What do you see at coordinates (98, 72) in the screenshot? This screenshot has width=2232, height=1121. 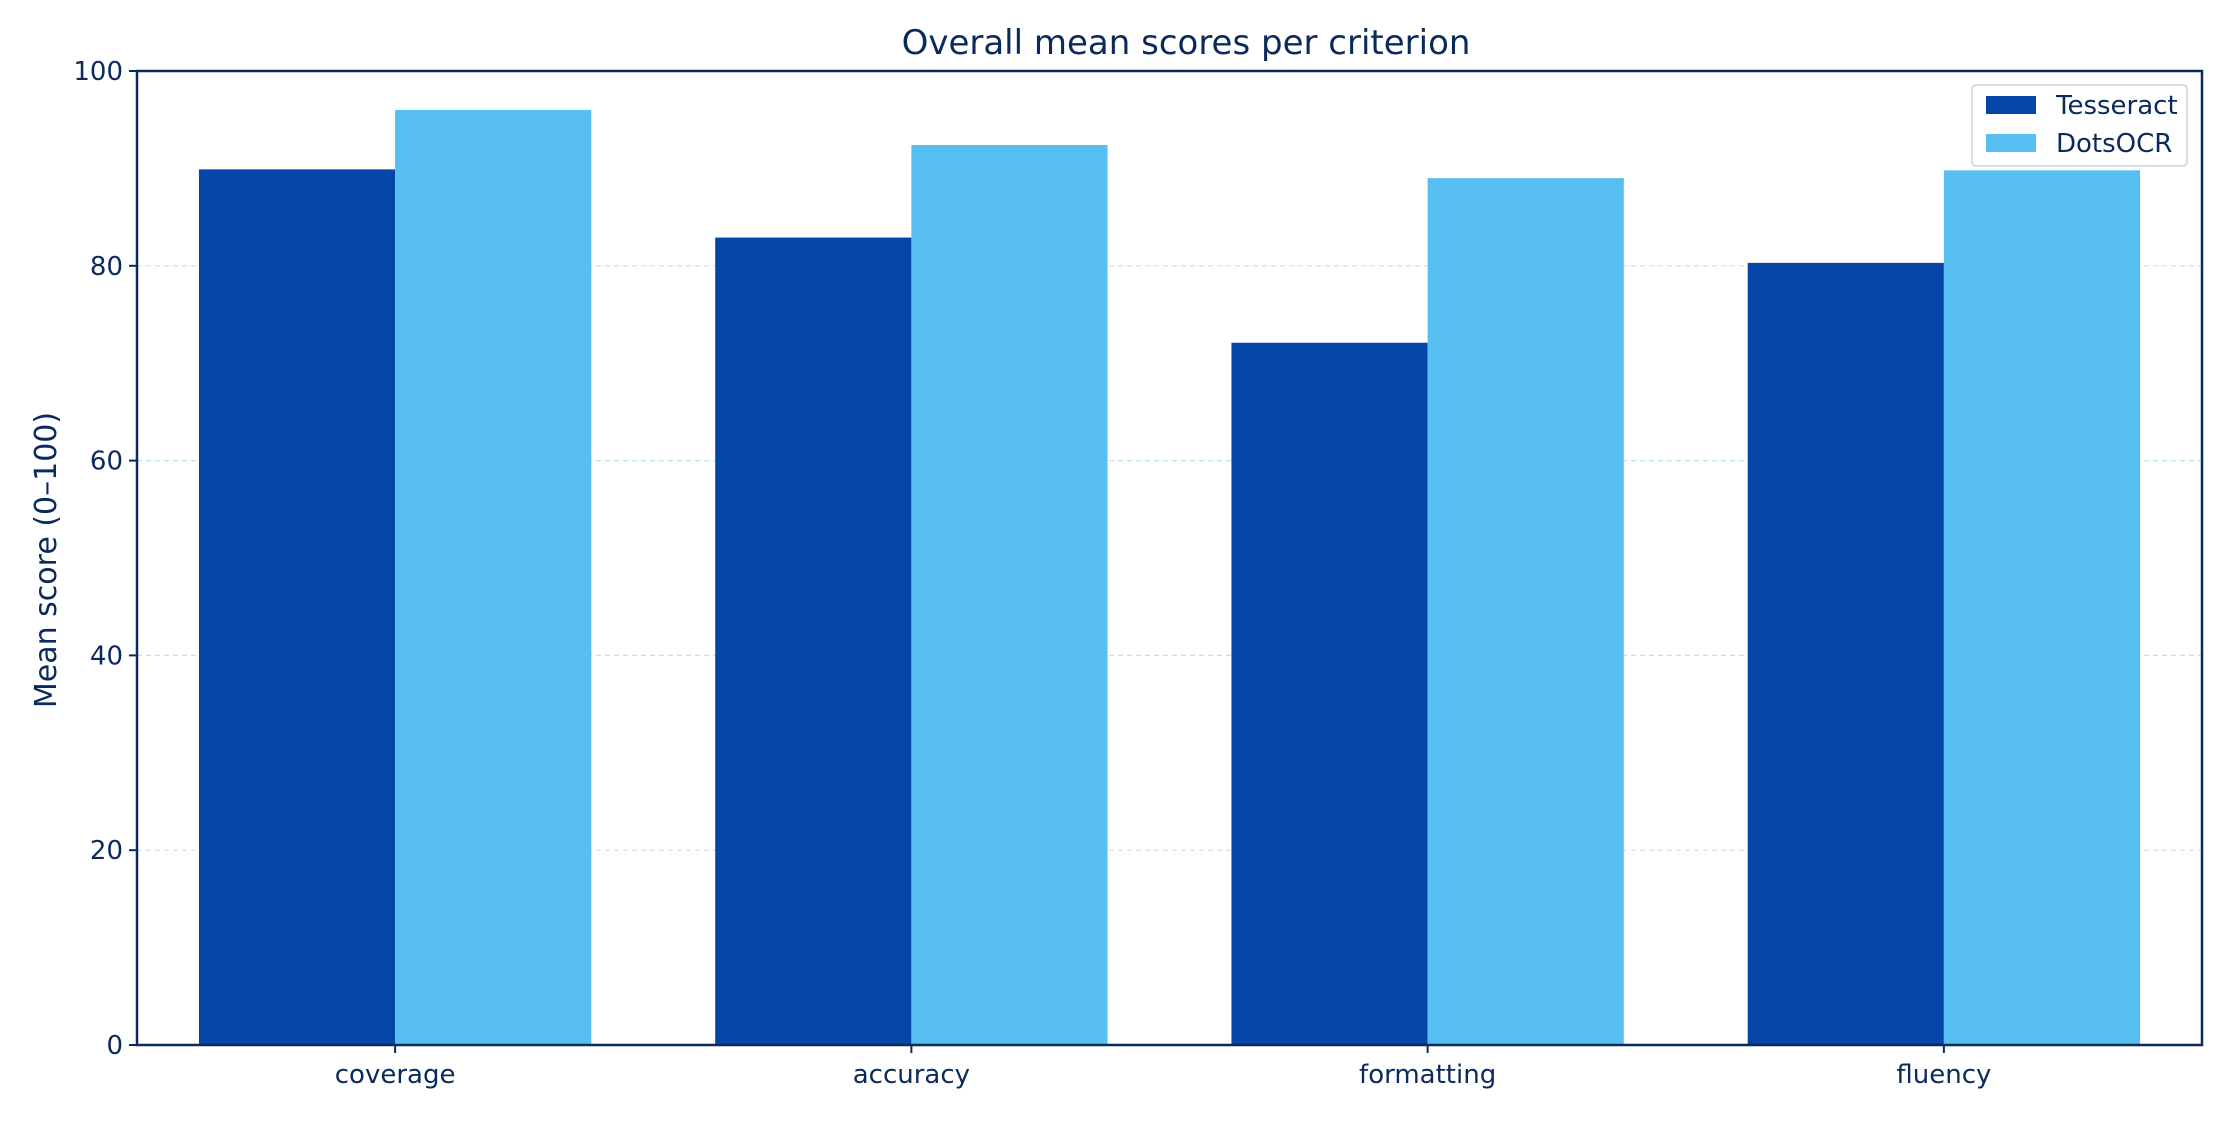 I see `y-tick-label-100: 100` at bounding box center [98, 72].